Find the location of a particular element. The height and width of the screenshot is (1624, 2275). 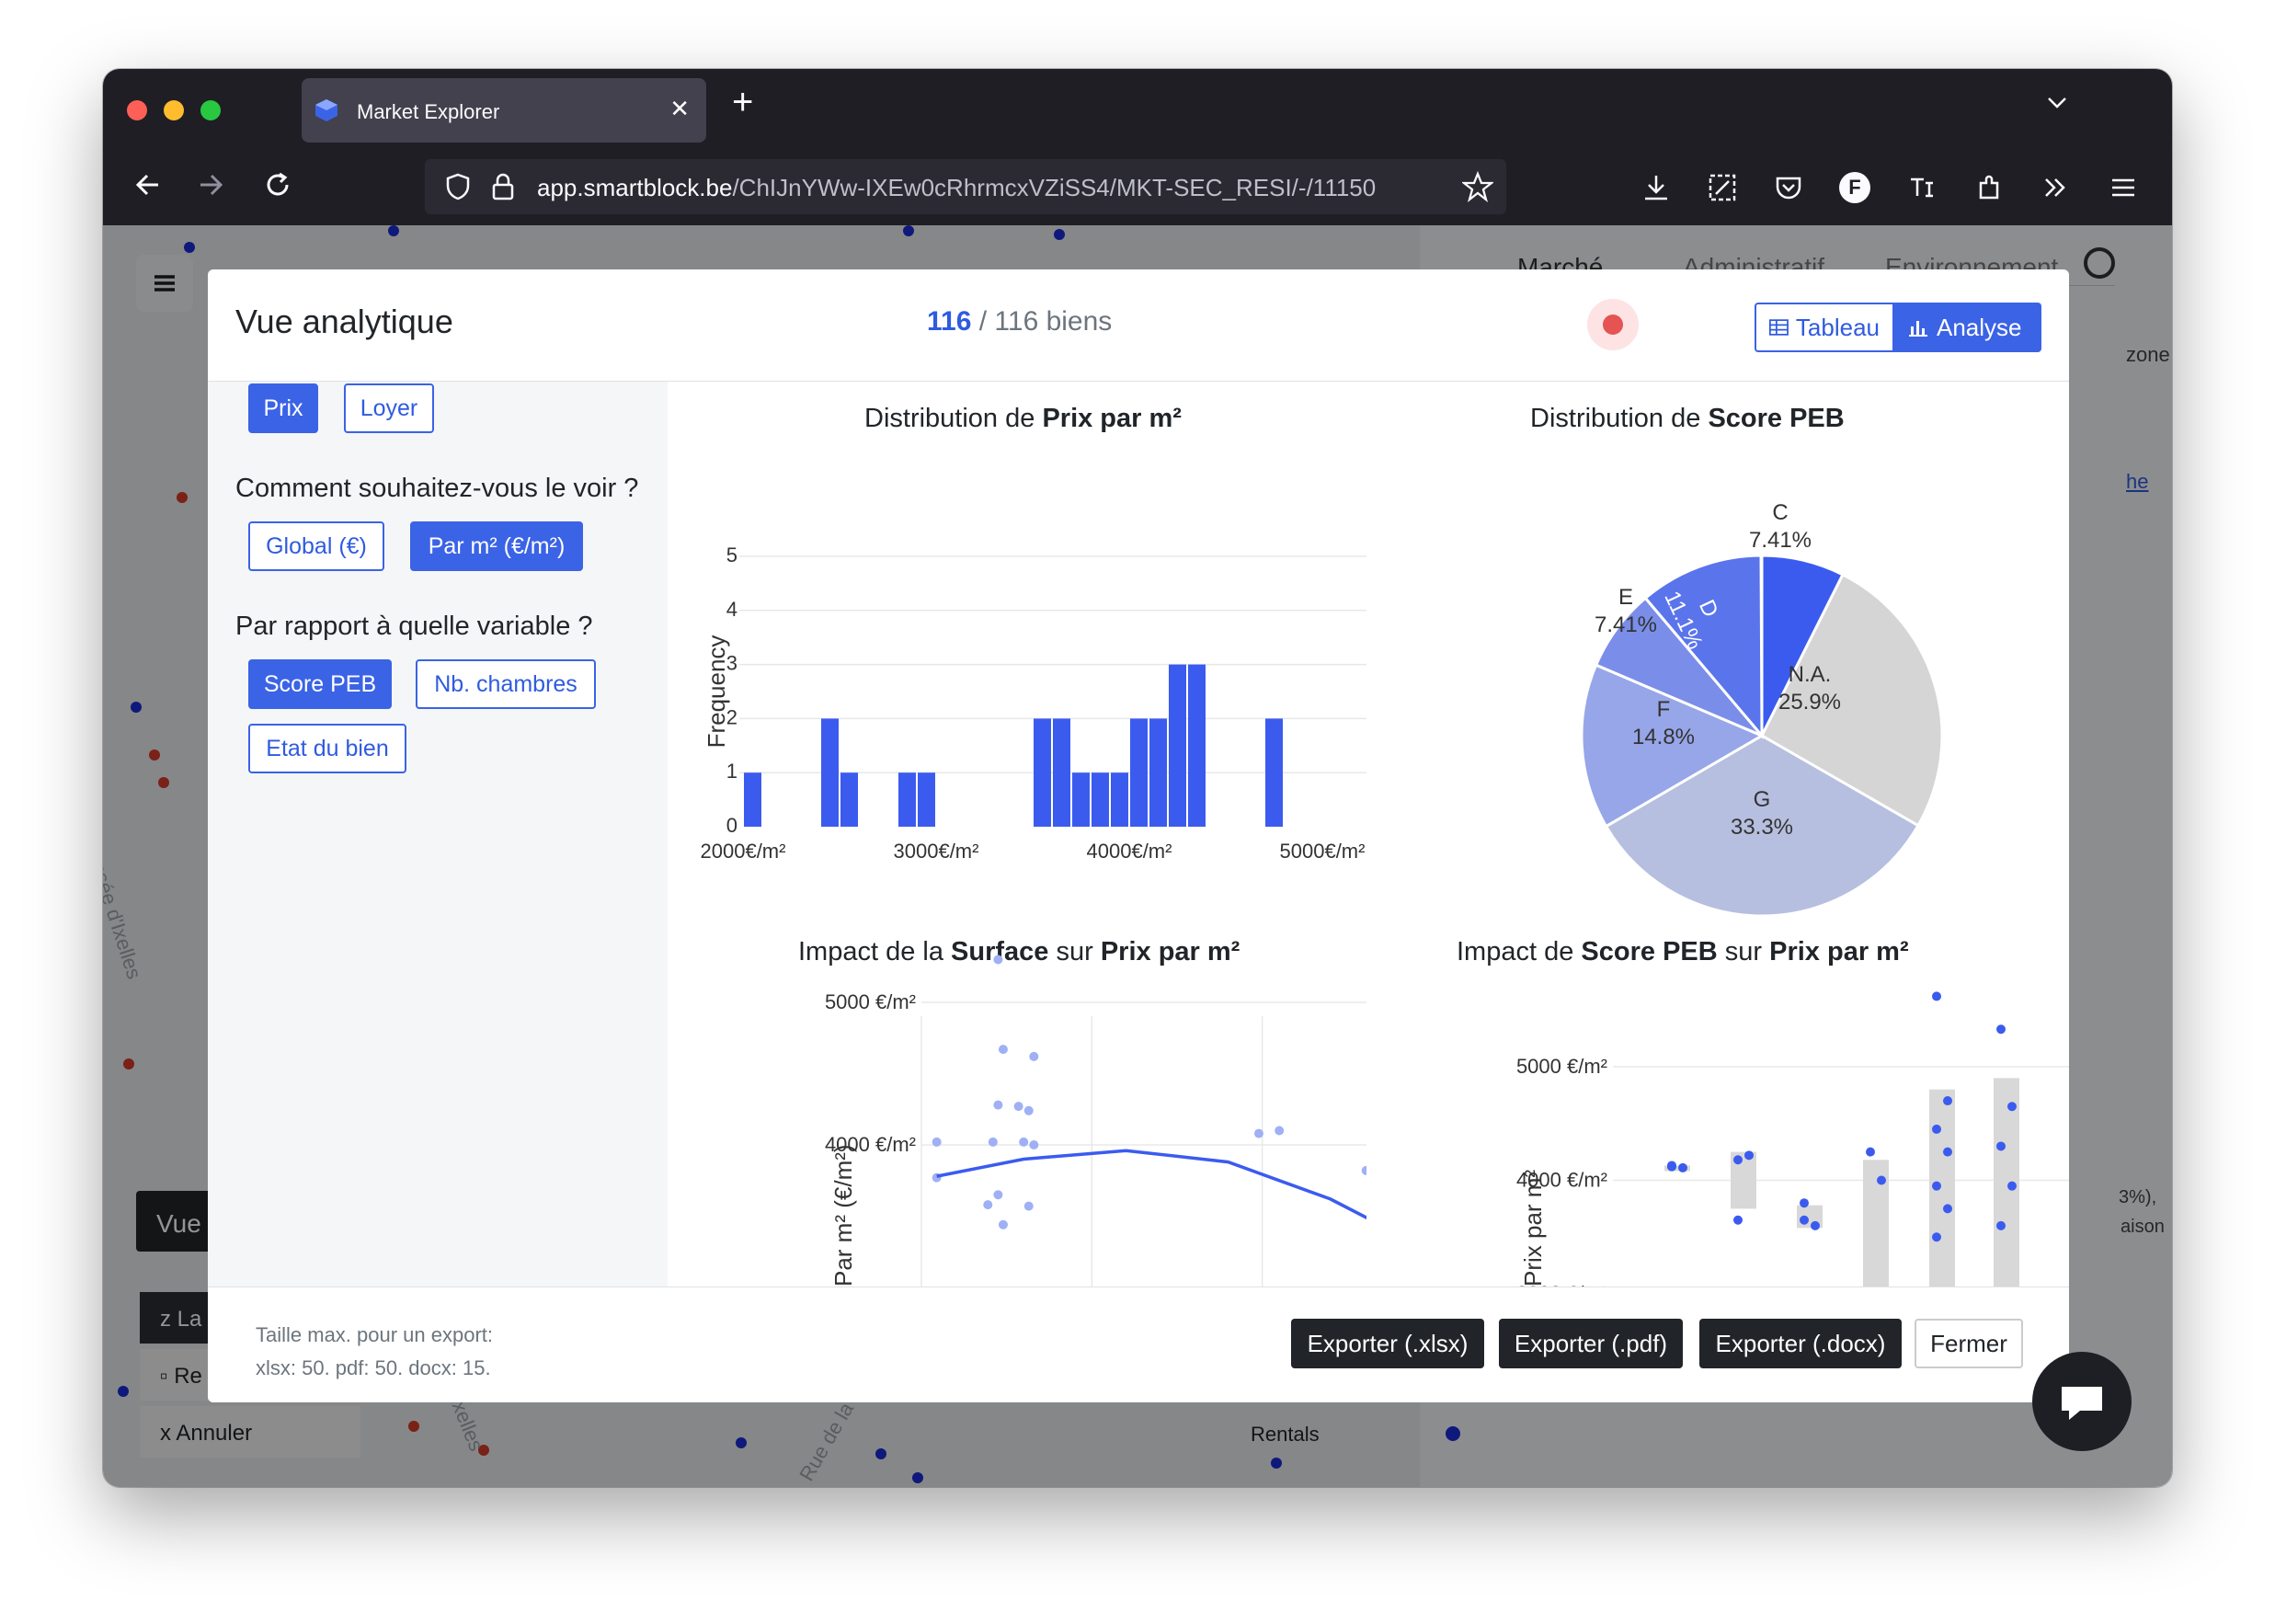

more-tools-chevron-icon is located at coordinates (2055, 188).